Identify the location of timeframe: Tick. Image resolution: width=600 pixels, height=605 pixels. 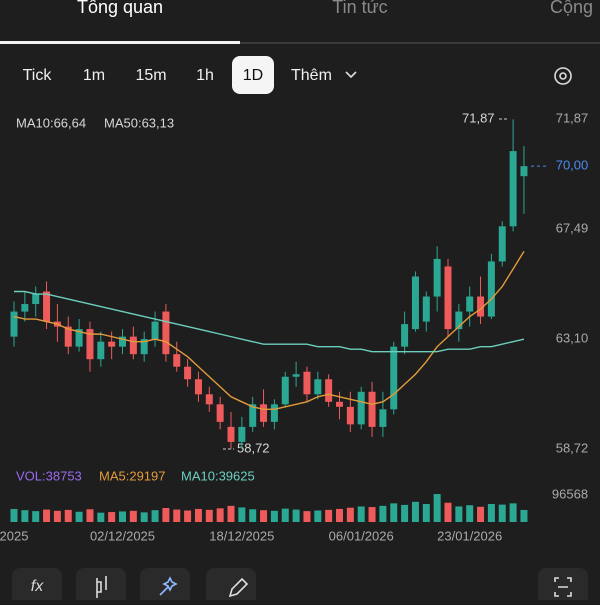
(38, 75).